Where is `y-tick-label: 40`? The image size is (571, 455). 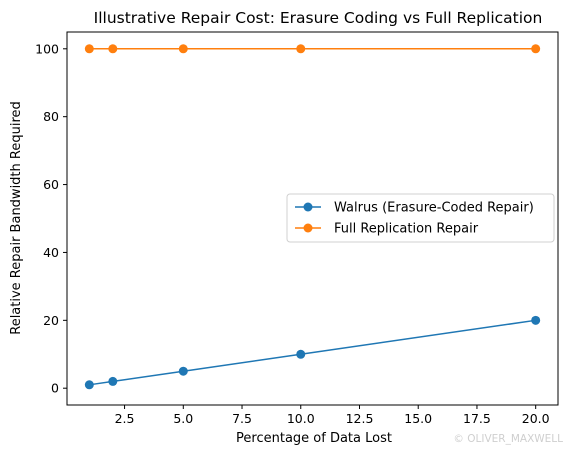 y-tick-label: 40 is located at coordinates (51, 252).